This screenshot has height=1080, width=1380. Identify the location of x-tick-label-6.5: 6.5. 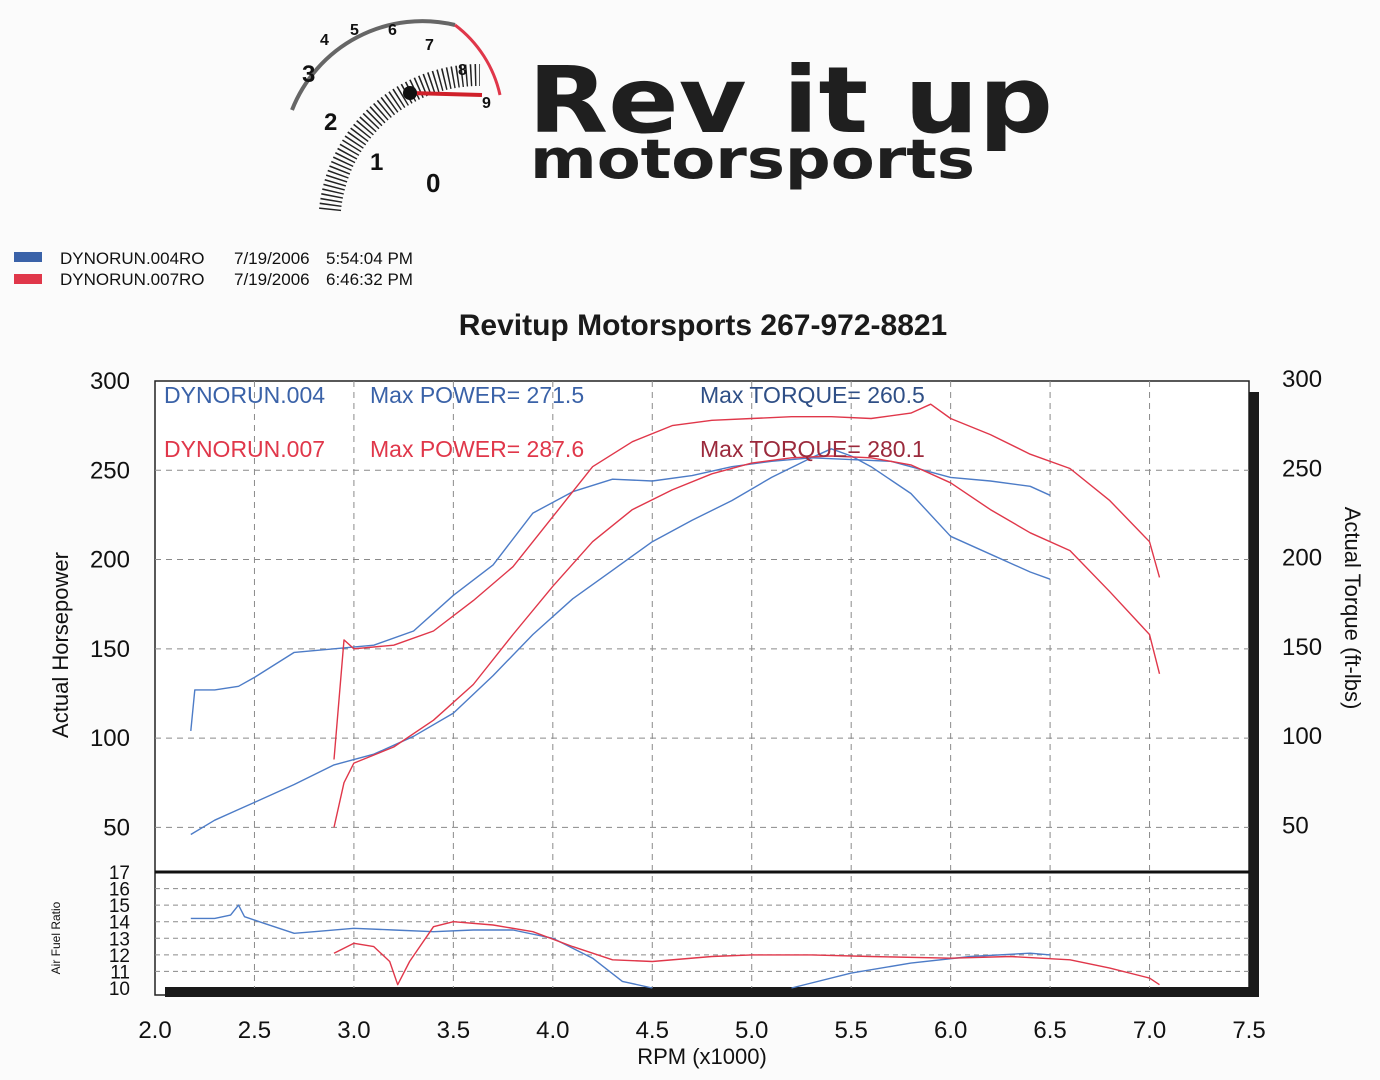
(1049, 1030).